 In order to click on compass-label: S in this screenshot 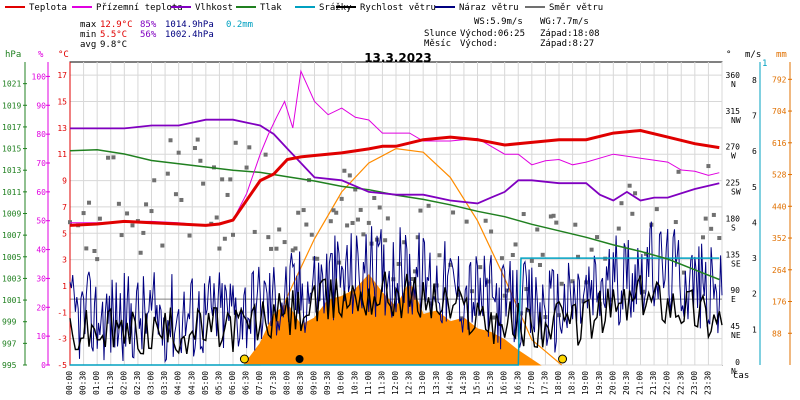, I will do `click(733, 227)`.